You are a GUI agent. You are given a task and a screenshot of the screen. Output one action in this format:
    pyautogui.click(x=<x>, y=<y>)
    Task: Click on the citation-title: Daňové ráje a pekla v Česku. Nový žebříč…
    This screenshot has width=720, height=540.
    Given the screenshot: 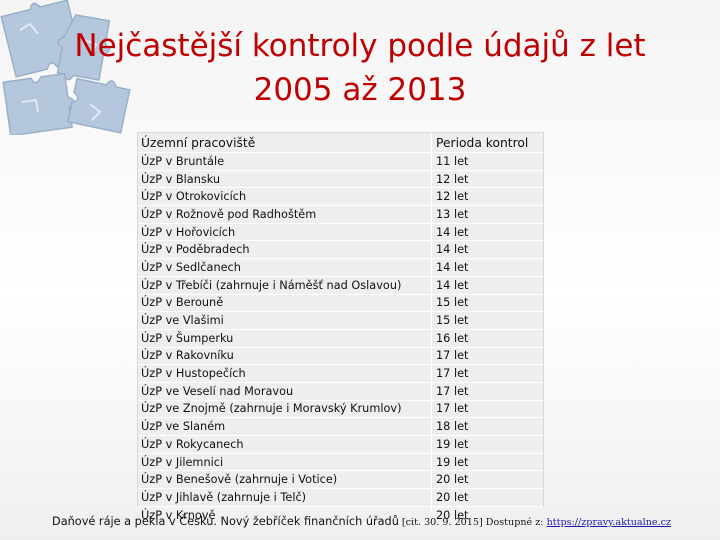 What is the action you would take?
    pyautogui.click(x=225, y=521)
    